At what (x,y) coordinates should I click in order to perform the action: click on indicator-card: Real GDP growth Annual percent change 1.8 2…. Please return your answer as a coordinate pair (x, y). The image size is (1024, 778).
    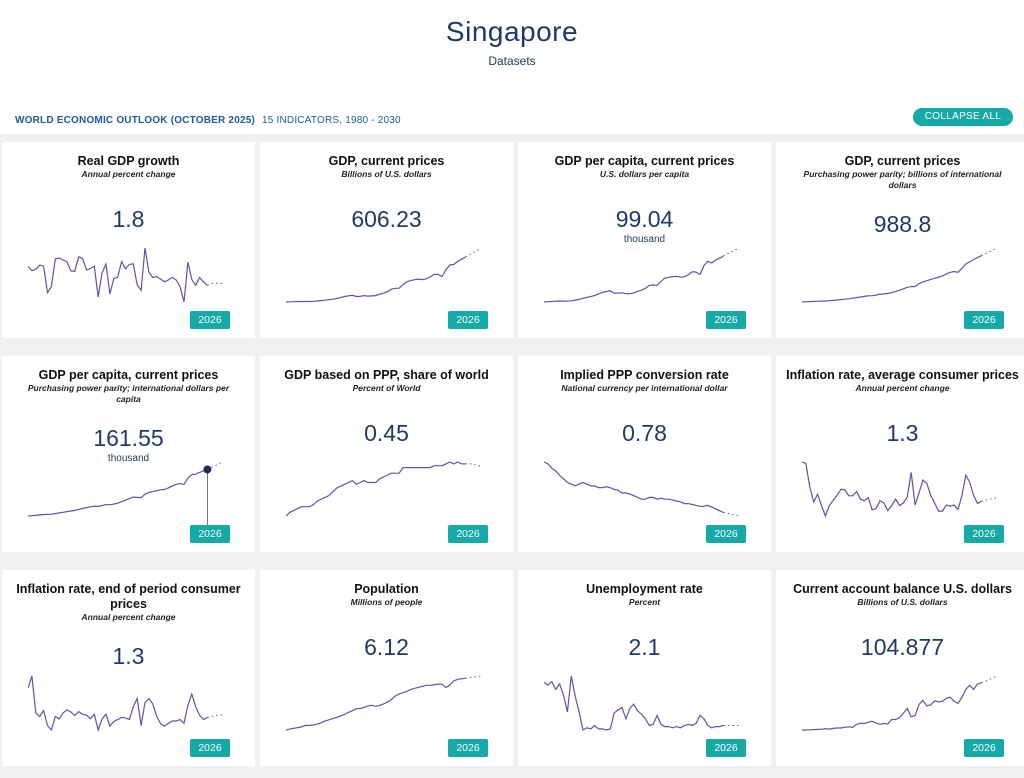
    Looking at the image, I should click on (128, 240).